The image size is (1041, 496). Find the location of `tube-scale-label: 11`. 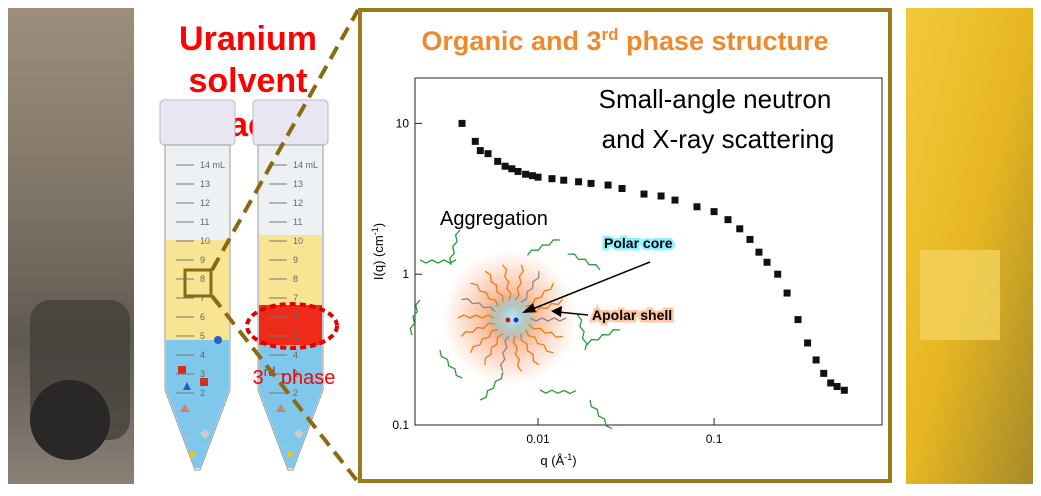

tube-scale-label: 11 is located at coordinates (204, 222).